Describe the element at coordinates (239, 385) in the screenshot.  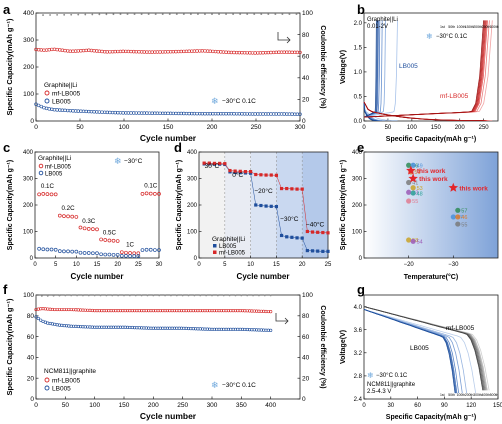
I see `condition-label-f: −30°C 0.1C` at that location.